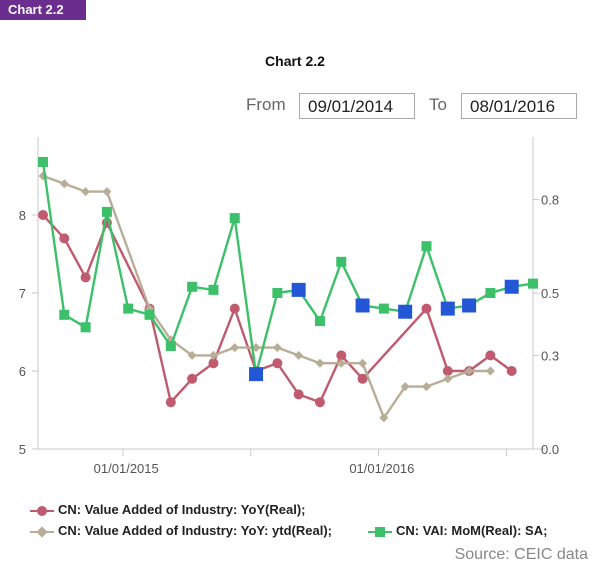 The height and width of the screenshot is (574, 600). Describe the element at coordinates (438, 104) in the screenshot. I see `to-label: To` at that location.